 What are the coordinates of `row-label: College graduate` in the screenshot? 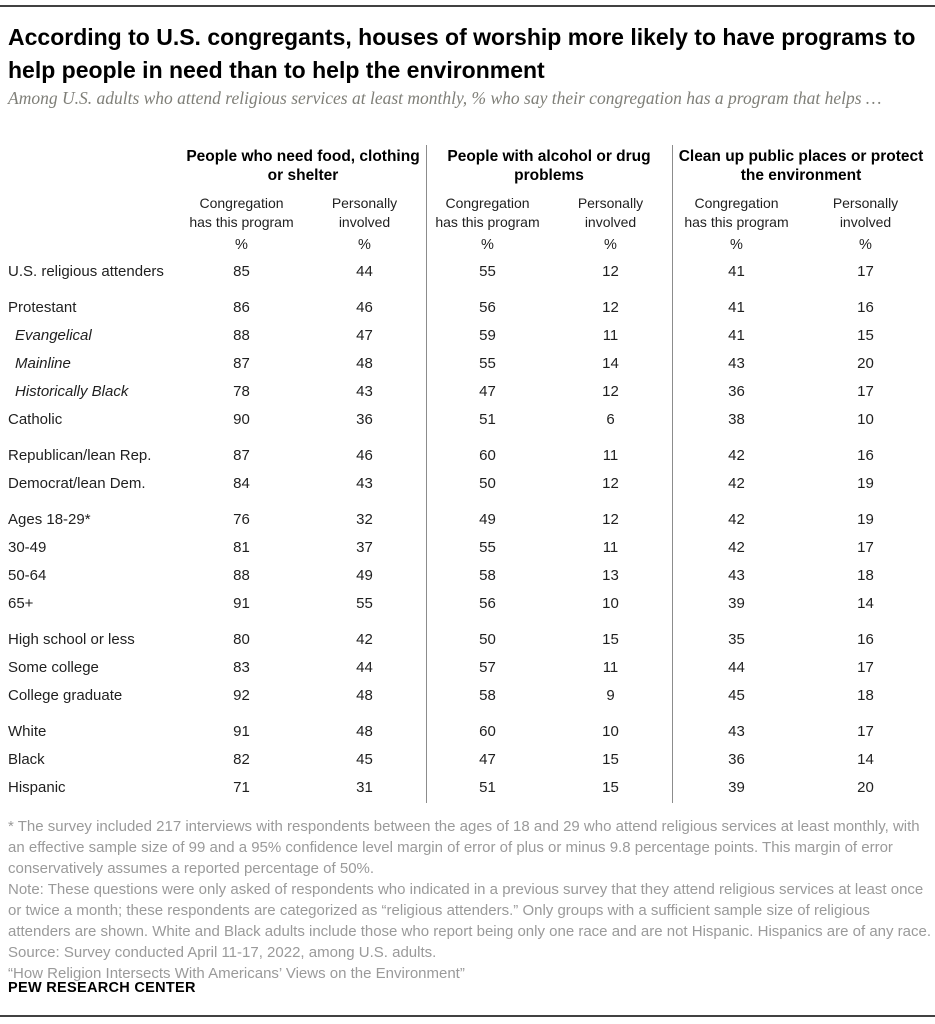 It's located at (65, 695).